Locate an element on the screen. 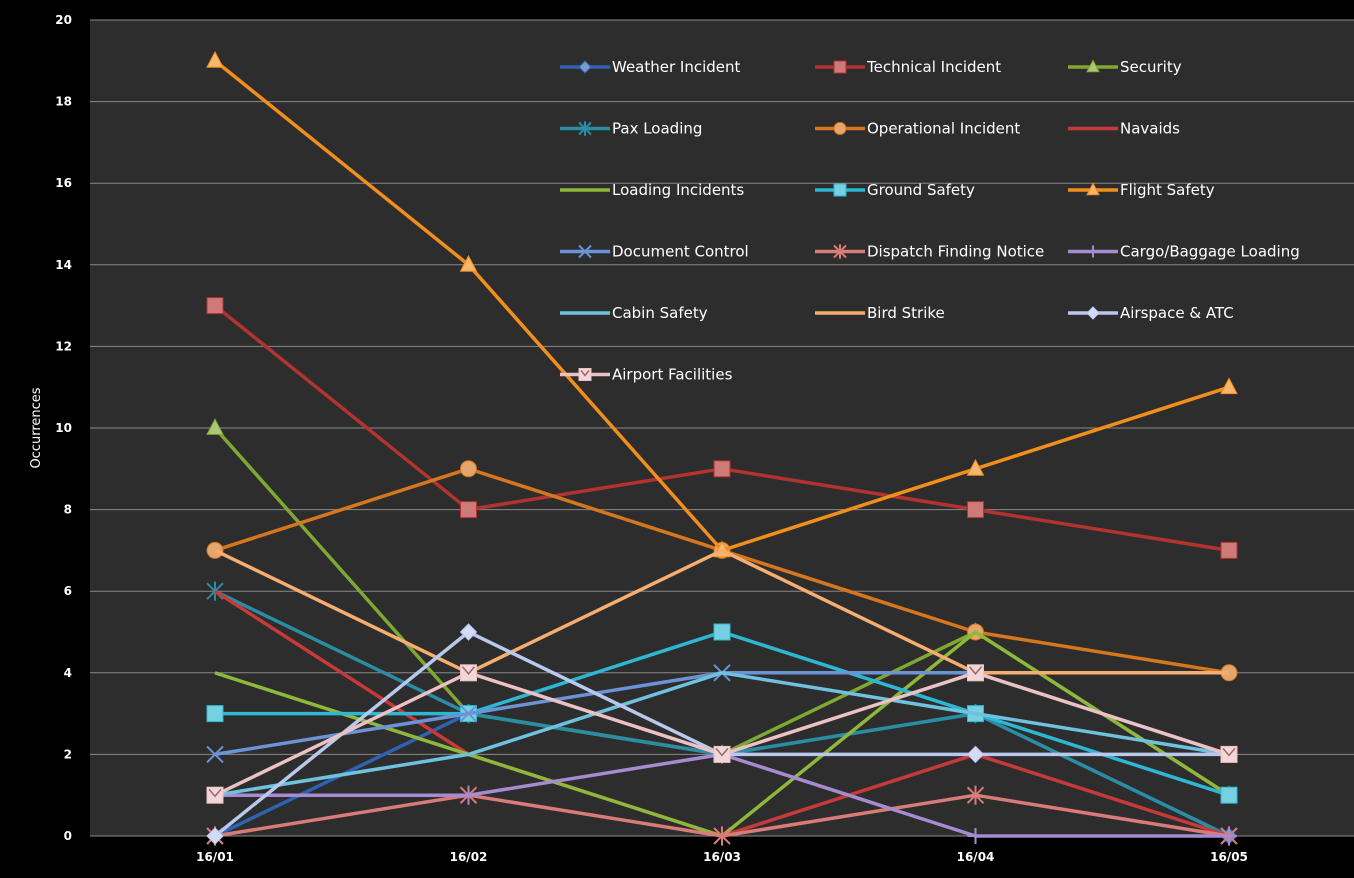 This screenshot has width=1354, height=878. y-tick-labels: 0 2 4 6 8 10 12 14 16 18 20 is located at coordinates (63, 428).